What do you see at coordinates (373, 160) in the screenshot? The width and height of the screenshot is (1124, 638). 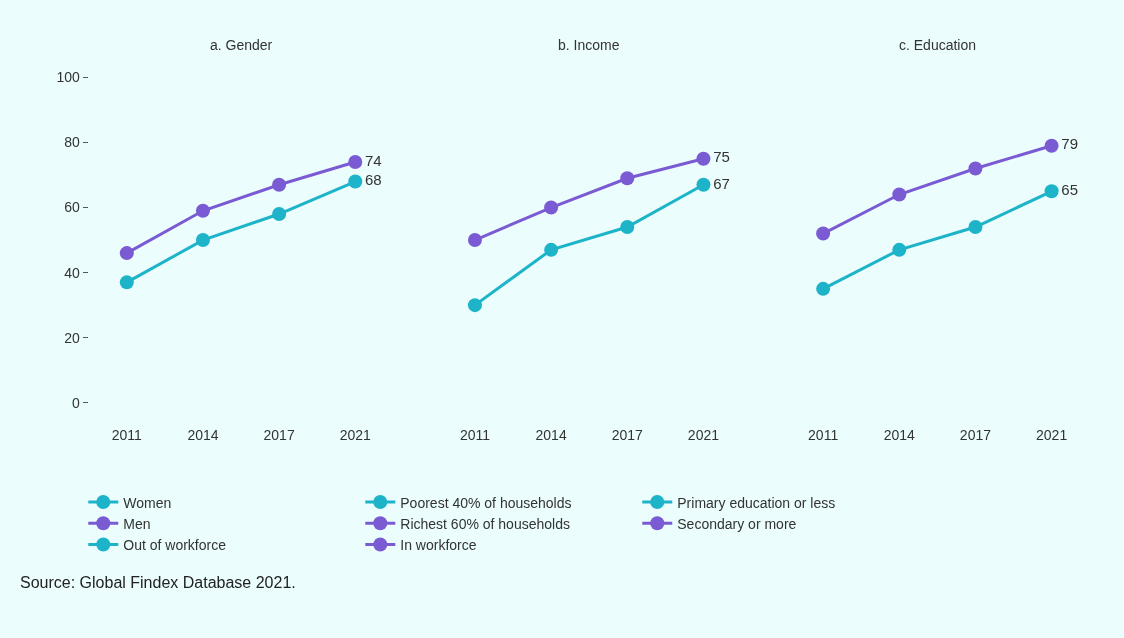 I see `data-label: 74` at bounding box center [373, 160].